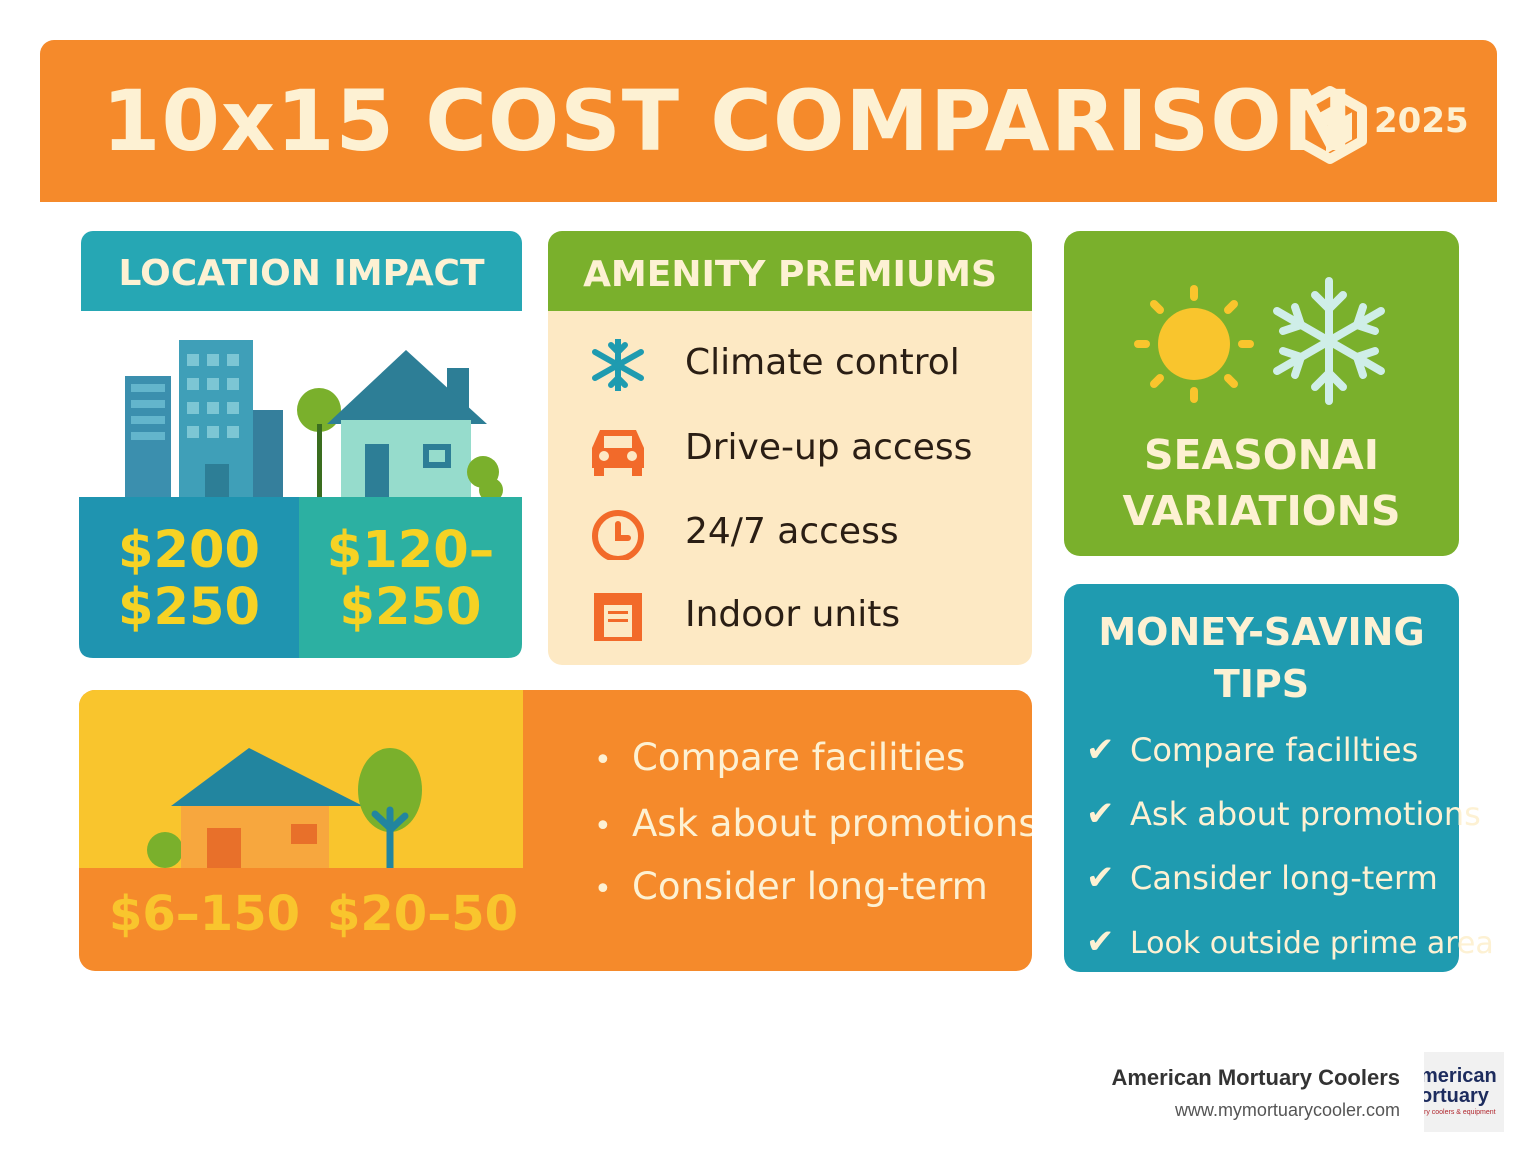  What do you see at coordinates (189, 550) in the screenshot?
I see `urban-price: $200` at bounding box center [189, 550].